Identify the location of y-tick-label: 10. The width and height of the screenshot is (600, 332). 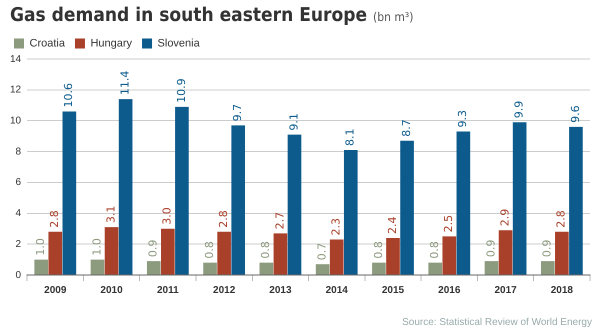
(16, 120).